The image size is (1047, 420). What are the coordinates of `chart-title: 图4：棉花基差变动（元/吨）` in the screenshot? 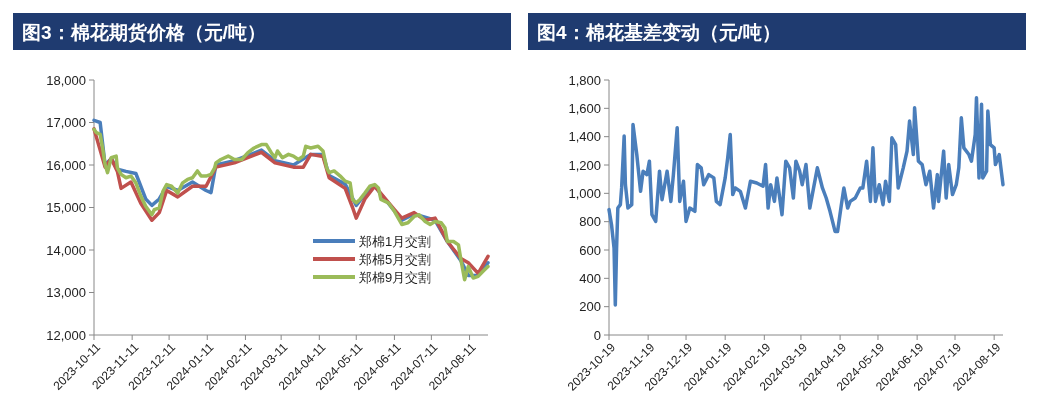 It's located at (659, 32).